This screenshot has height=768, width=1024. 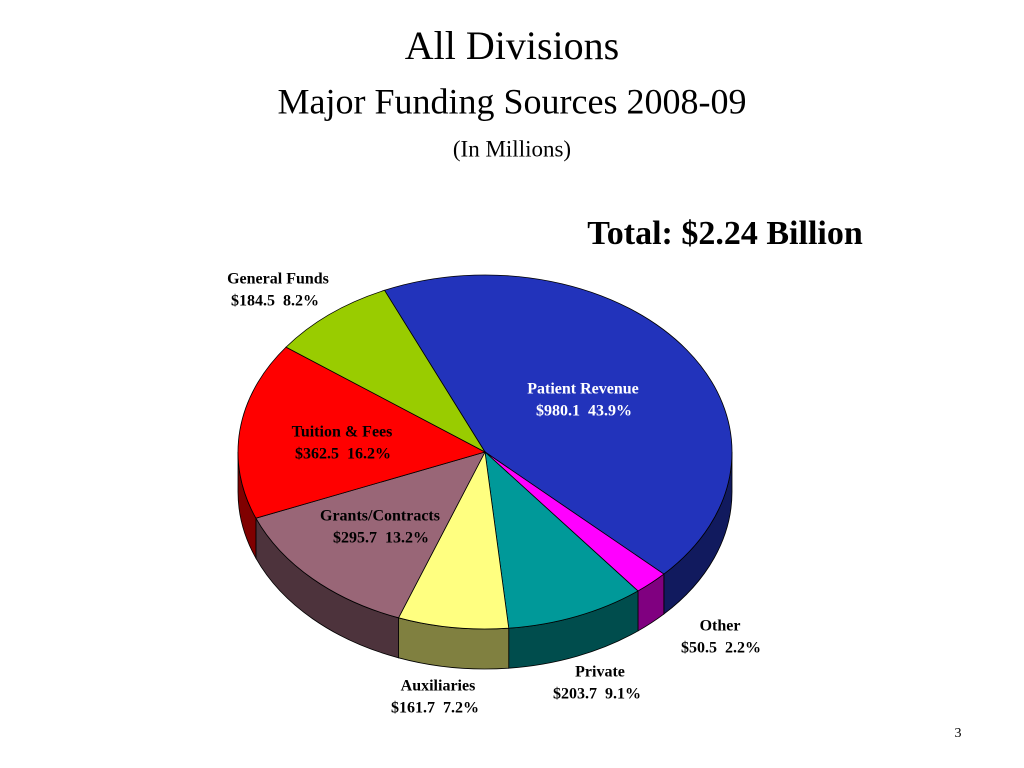 What do you see at coordinates (380, 527) in the screenshot?
I see `slice-label: Grants/Contracts $295.7 13.2%` at bounding box center [380, 527].